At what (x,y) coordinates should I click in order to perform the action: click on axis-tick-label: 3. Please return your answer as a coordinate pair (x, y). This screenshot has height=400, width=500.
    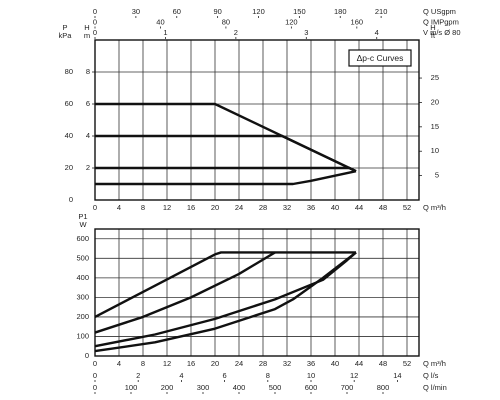
    Looking at the image, I should click on (306, 32).